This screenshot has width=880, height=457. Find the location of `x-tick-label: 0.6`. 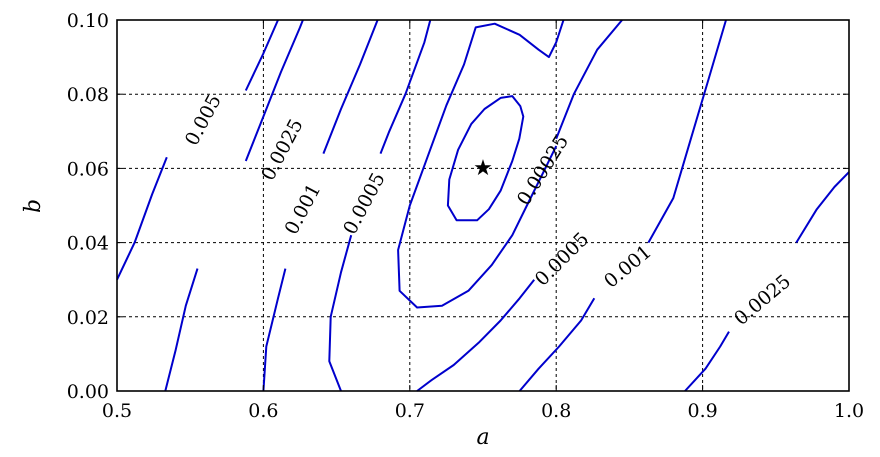

x-tick-label: 0.6 is located at coordinates (263, 411).